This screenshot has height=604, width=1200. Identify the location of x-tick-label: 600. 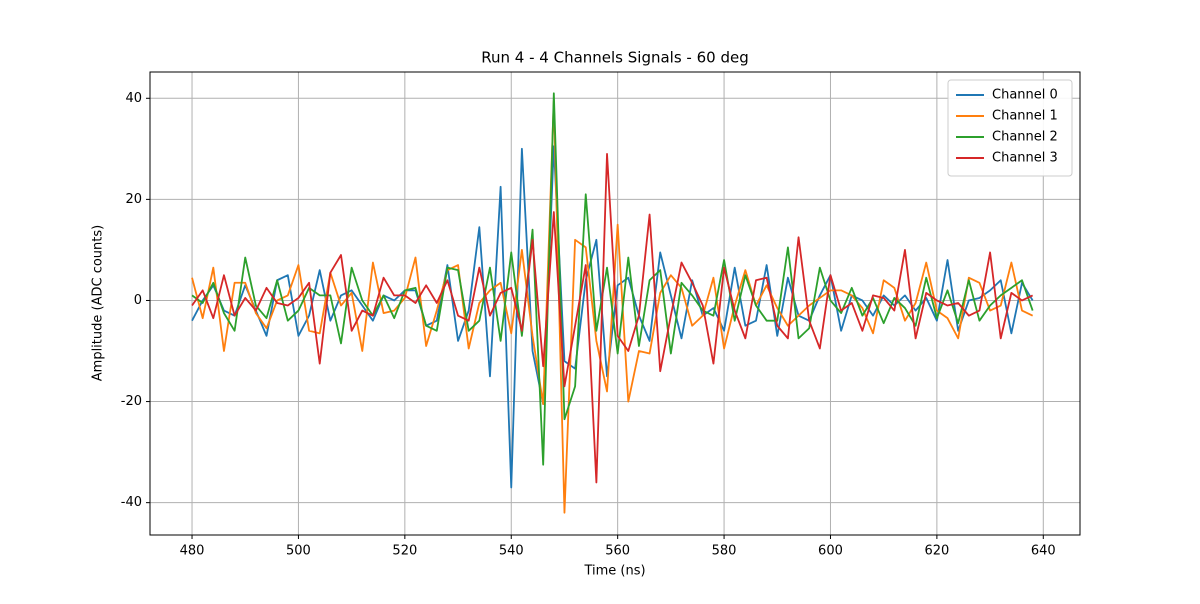
(830, 551).